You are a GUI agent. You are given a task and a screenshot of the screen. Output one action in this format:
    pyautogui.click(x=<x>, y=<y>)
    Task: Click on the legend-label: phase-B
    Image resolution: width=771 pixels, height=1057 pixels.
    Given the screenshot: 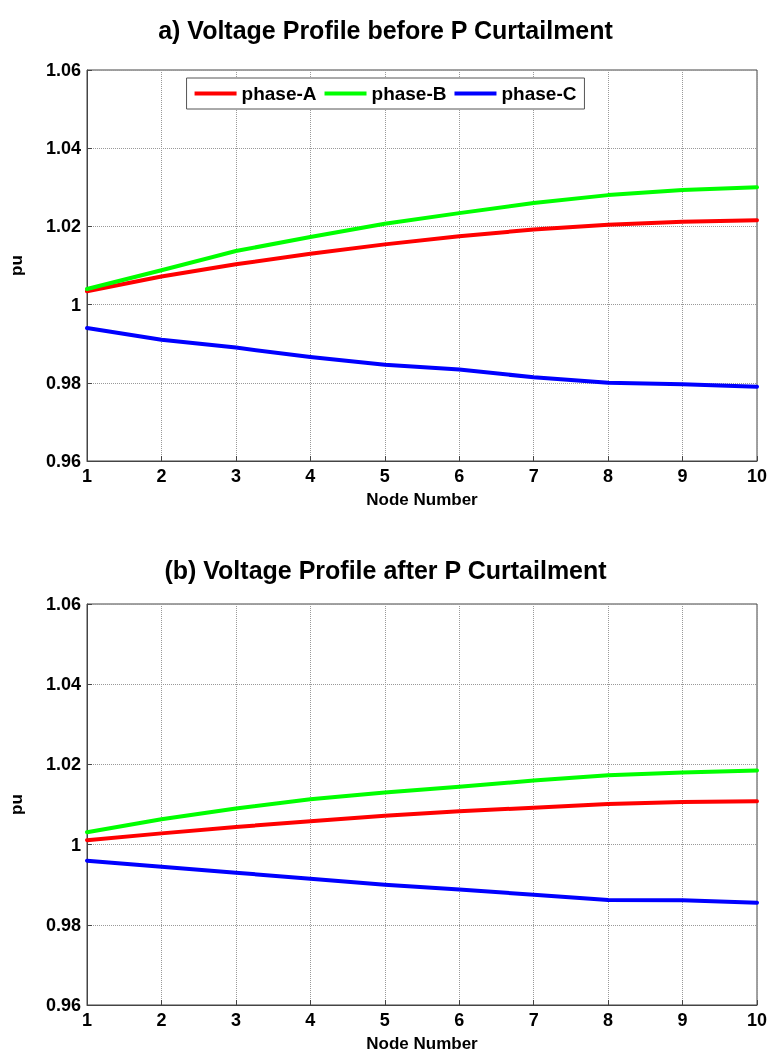 What is the action you would take?
    pyautogui.click(x=409, y=93)
    